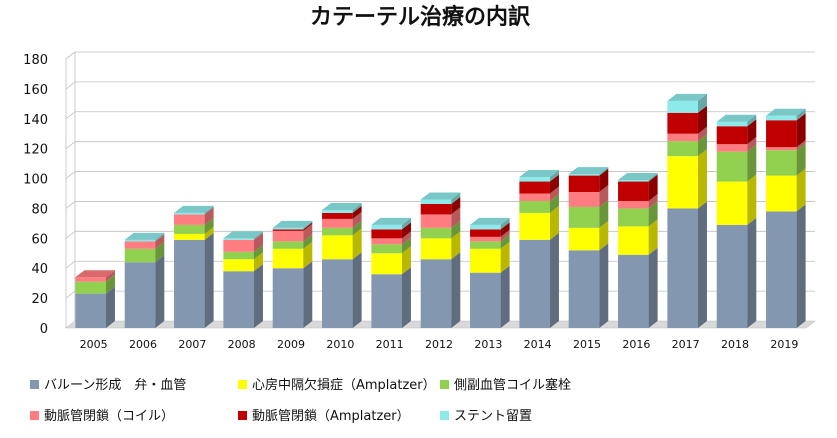  What do you see at coordinates (35, 90) in the screenshot?
I see `y-tick-label: 160` at bounding box center [35, 90].